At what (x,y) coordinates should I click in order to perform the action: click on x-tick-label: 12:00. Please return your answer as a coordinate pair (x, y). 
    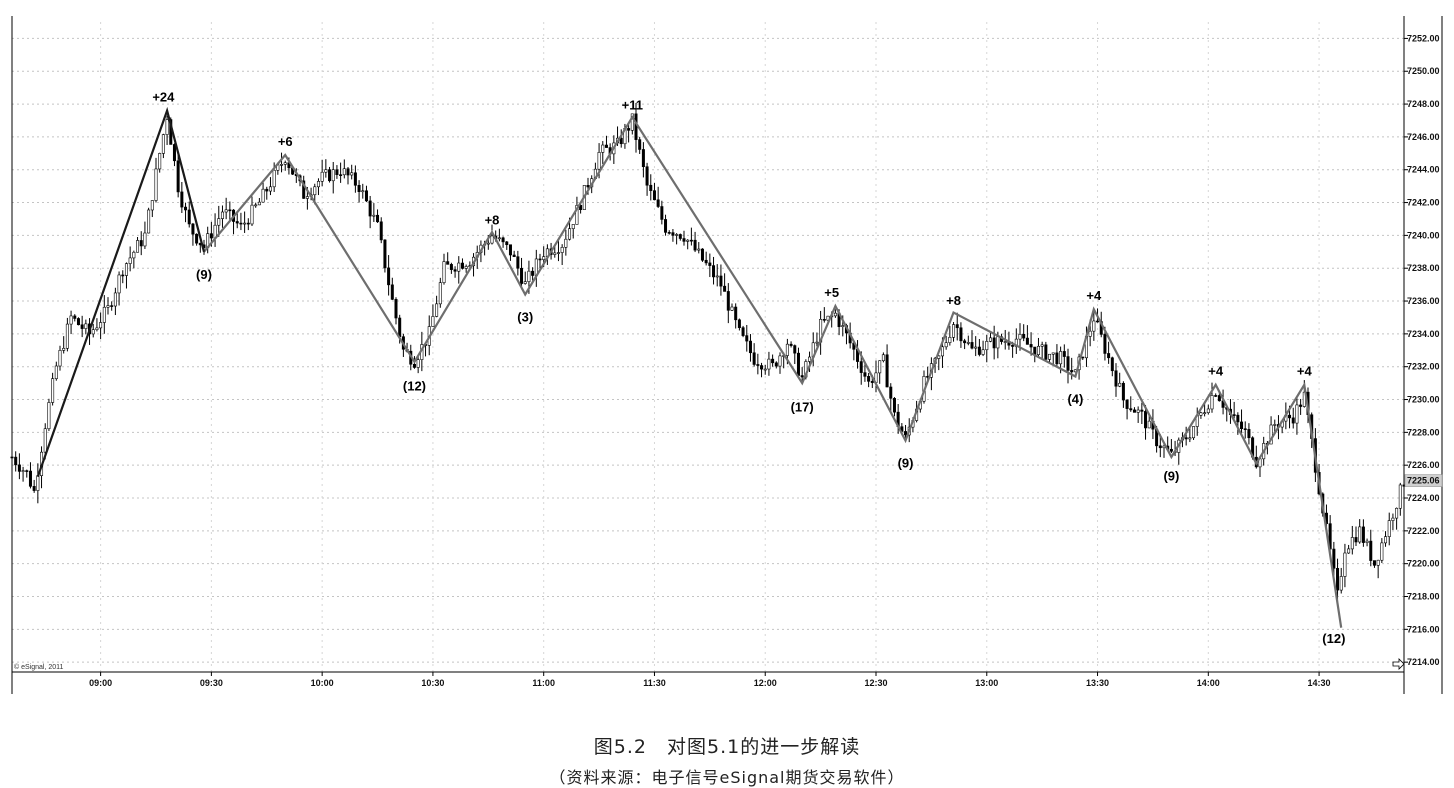
    Looking at the image, I should click on (765, 683).